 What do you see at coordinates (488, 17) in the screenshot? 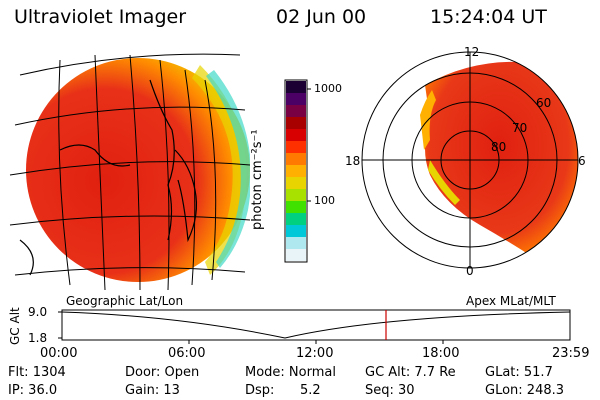
I see `time-label: 15:24:04 UT` at bounding box center [488, 17].